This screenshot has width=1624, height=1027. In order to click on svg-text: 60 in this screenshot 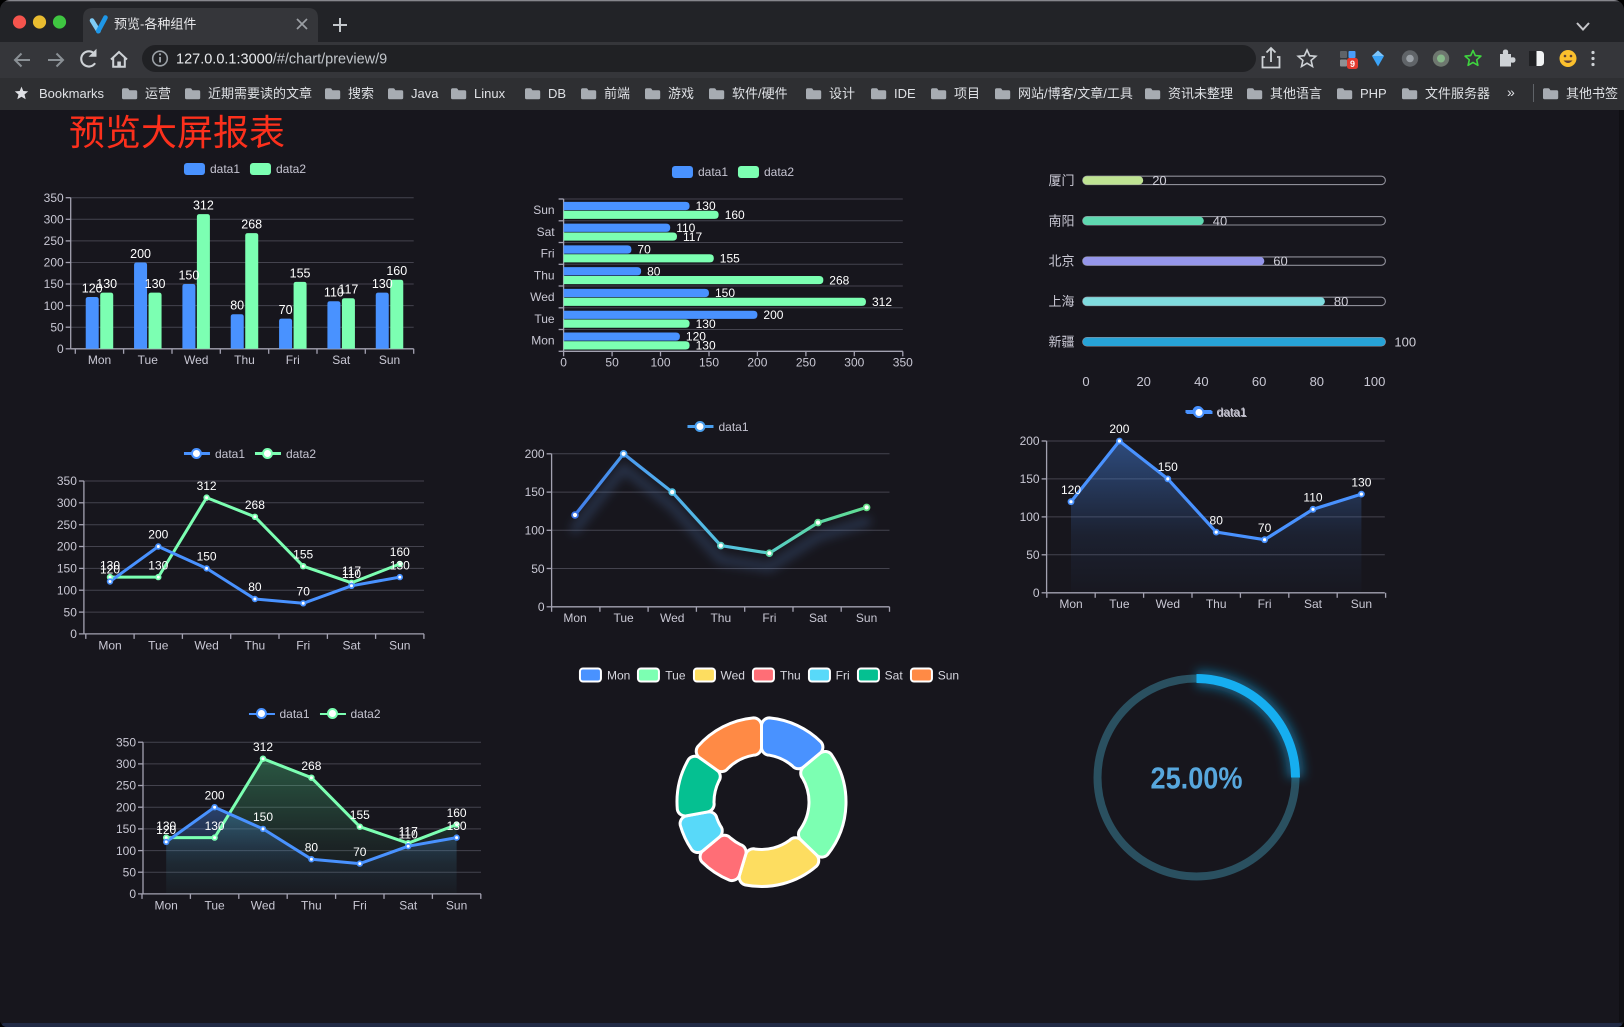, I will do `click(1259, 381)`.